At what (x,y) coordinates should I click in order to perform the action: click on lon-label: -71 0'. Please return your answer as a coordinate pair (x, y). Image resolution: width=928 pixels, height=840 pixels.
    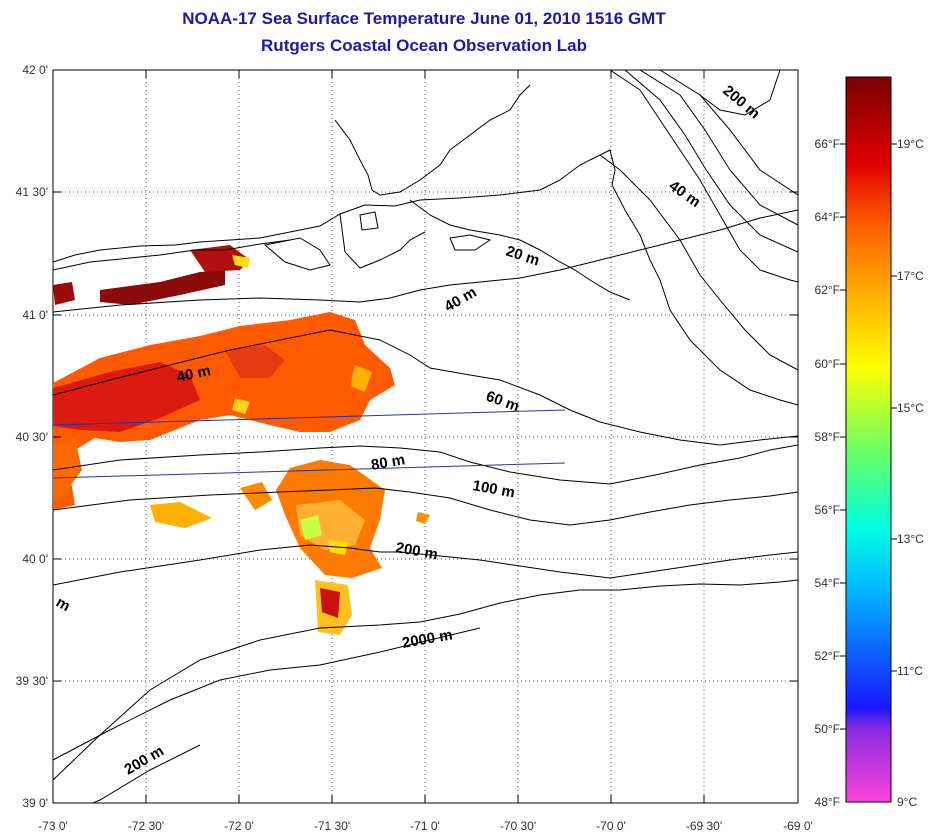
    Looking at the image, I should click on (425, 826).